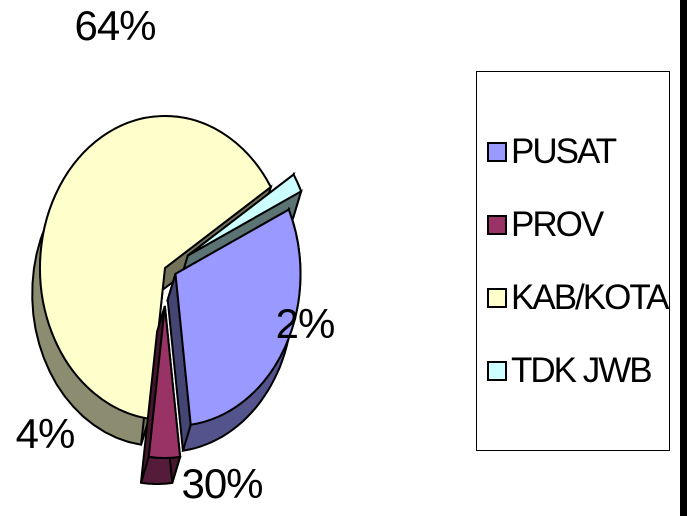  I want to click on legend-item-tdk-jwb: TDK JWB, so click(570, 371).